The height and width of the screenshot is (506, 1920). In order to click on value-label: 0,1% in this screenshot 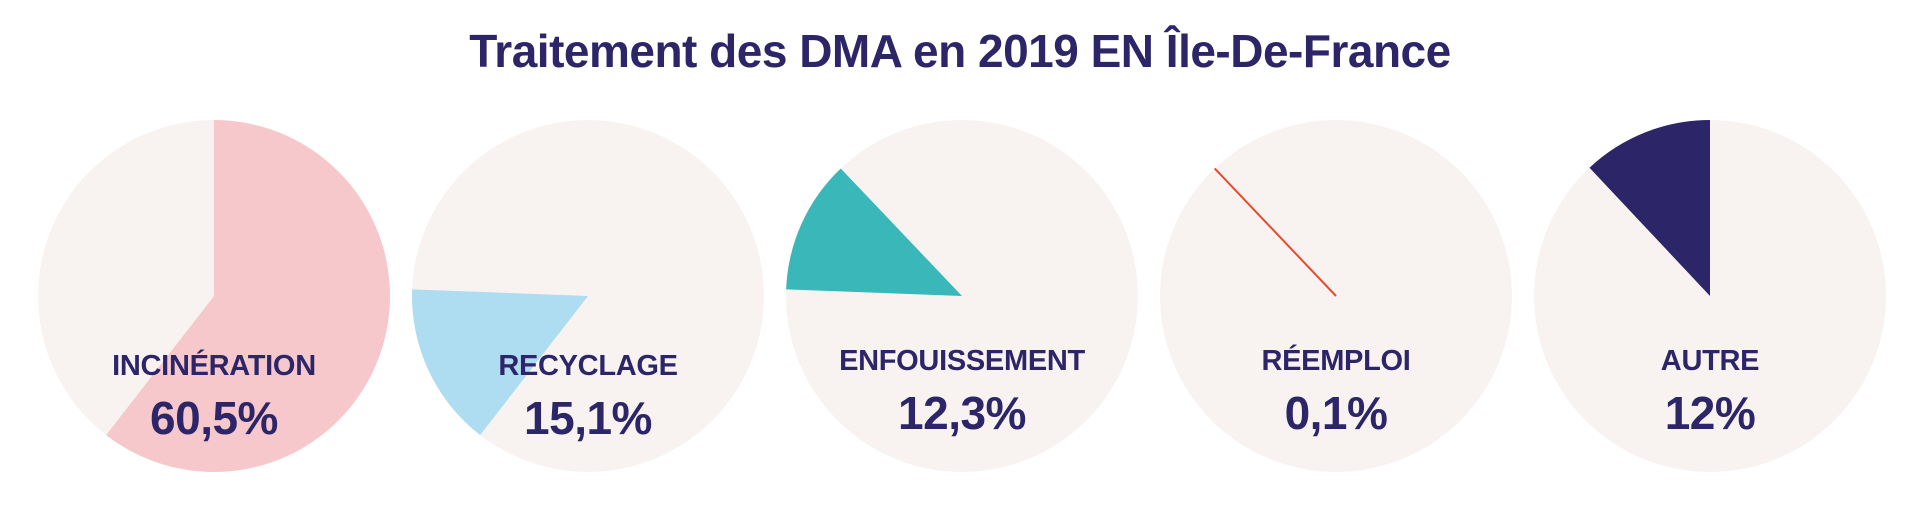, I will do `click(1336, 413)`.